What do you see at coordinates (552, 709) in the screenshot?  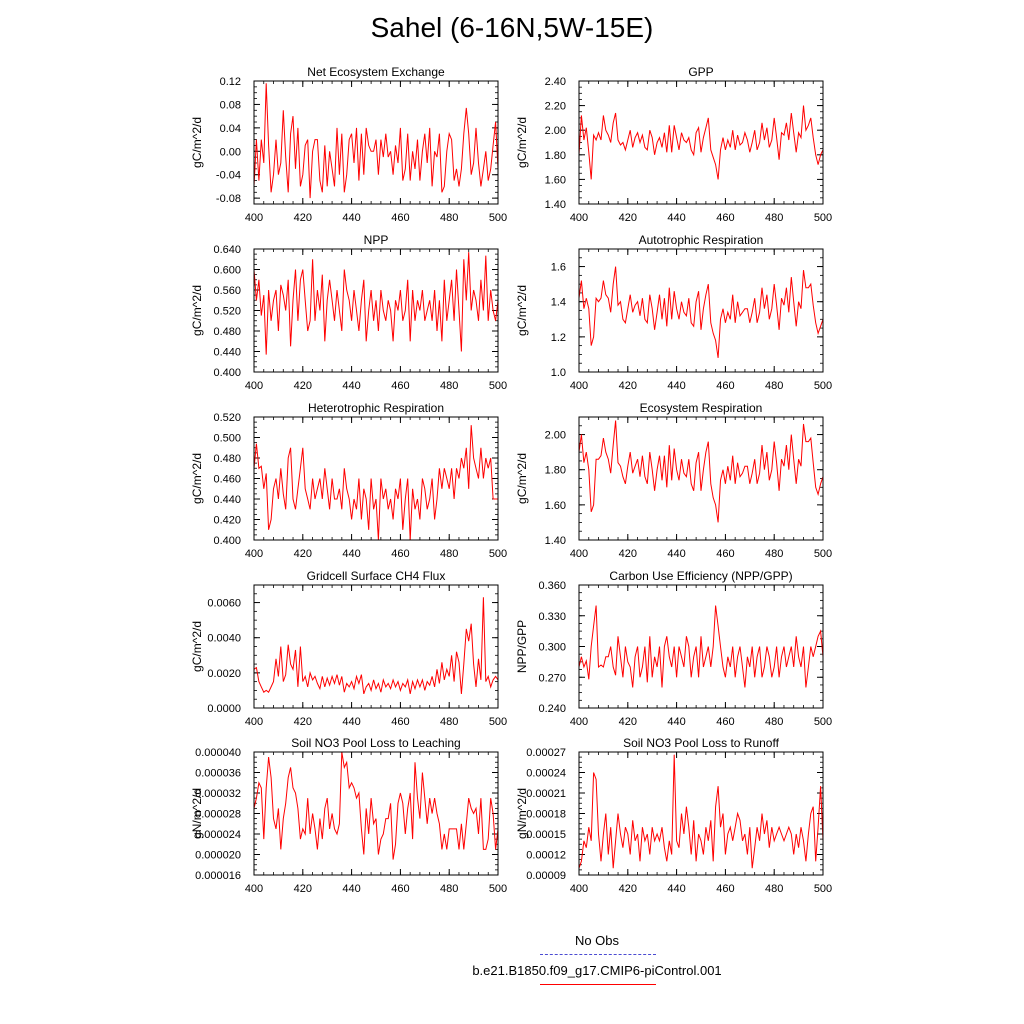 I see `y-tick-label: 0.240` at bounding box center [552, 709].